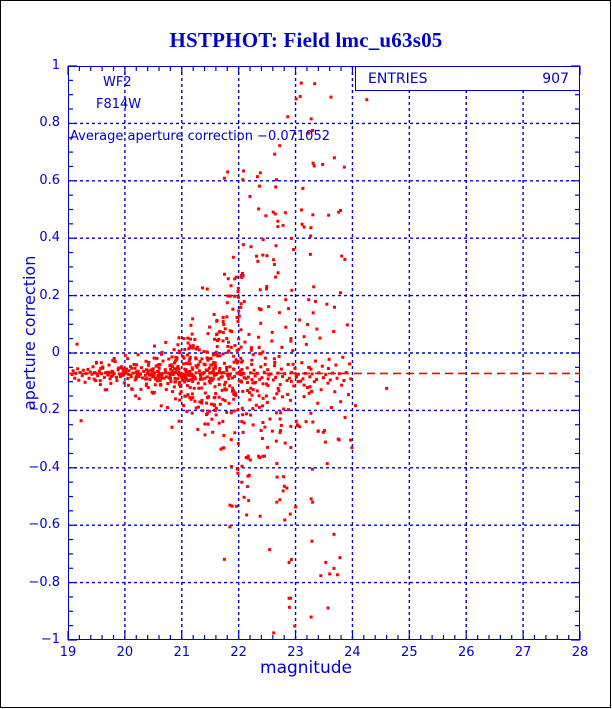 The image size is (612, 709). What do you see at coordinates (306, 668) in the screenshot?
I see `x-axis-label: magnitude` at bounding box center [306, 668].